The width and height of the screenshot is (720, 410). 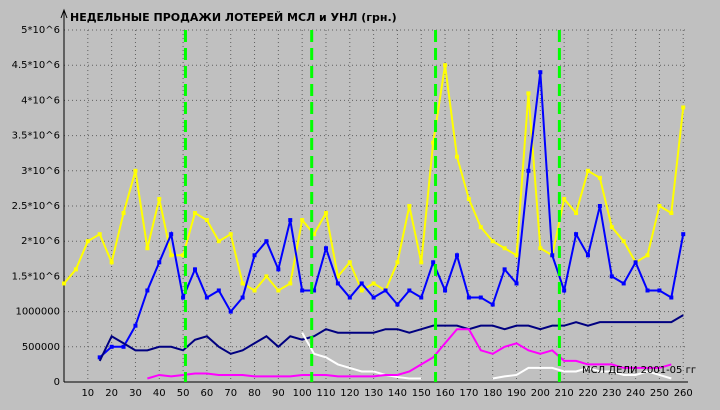 I want to click on x-tick-label: 160, so click(x=445, y=393).